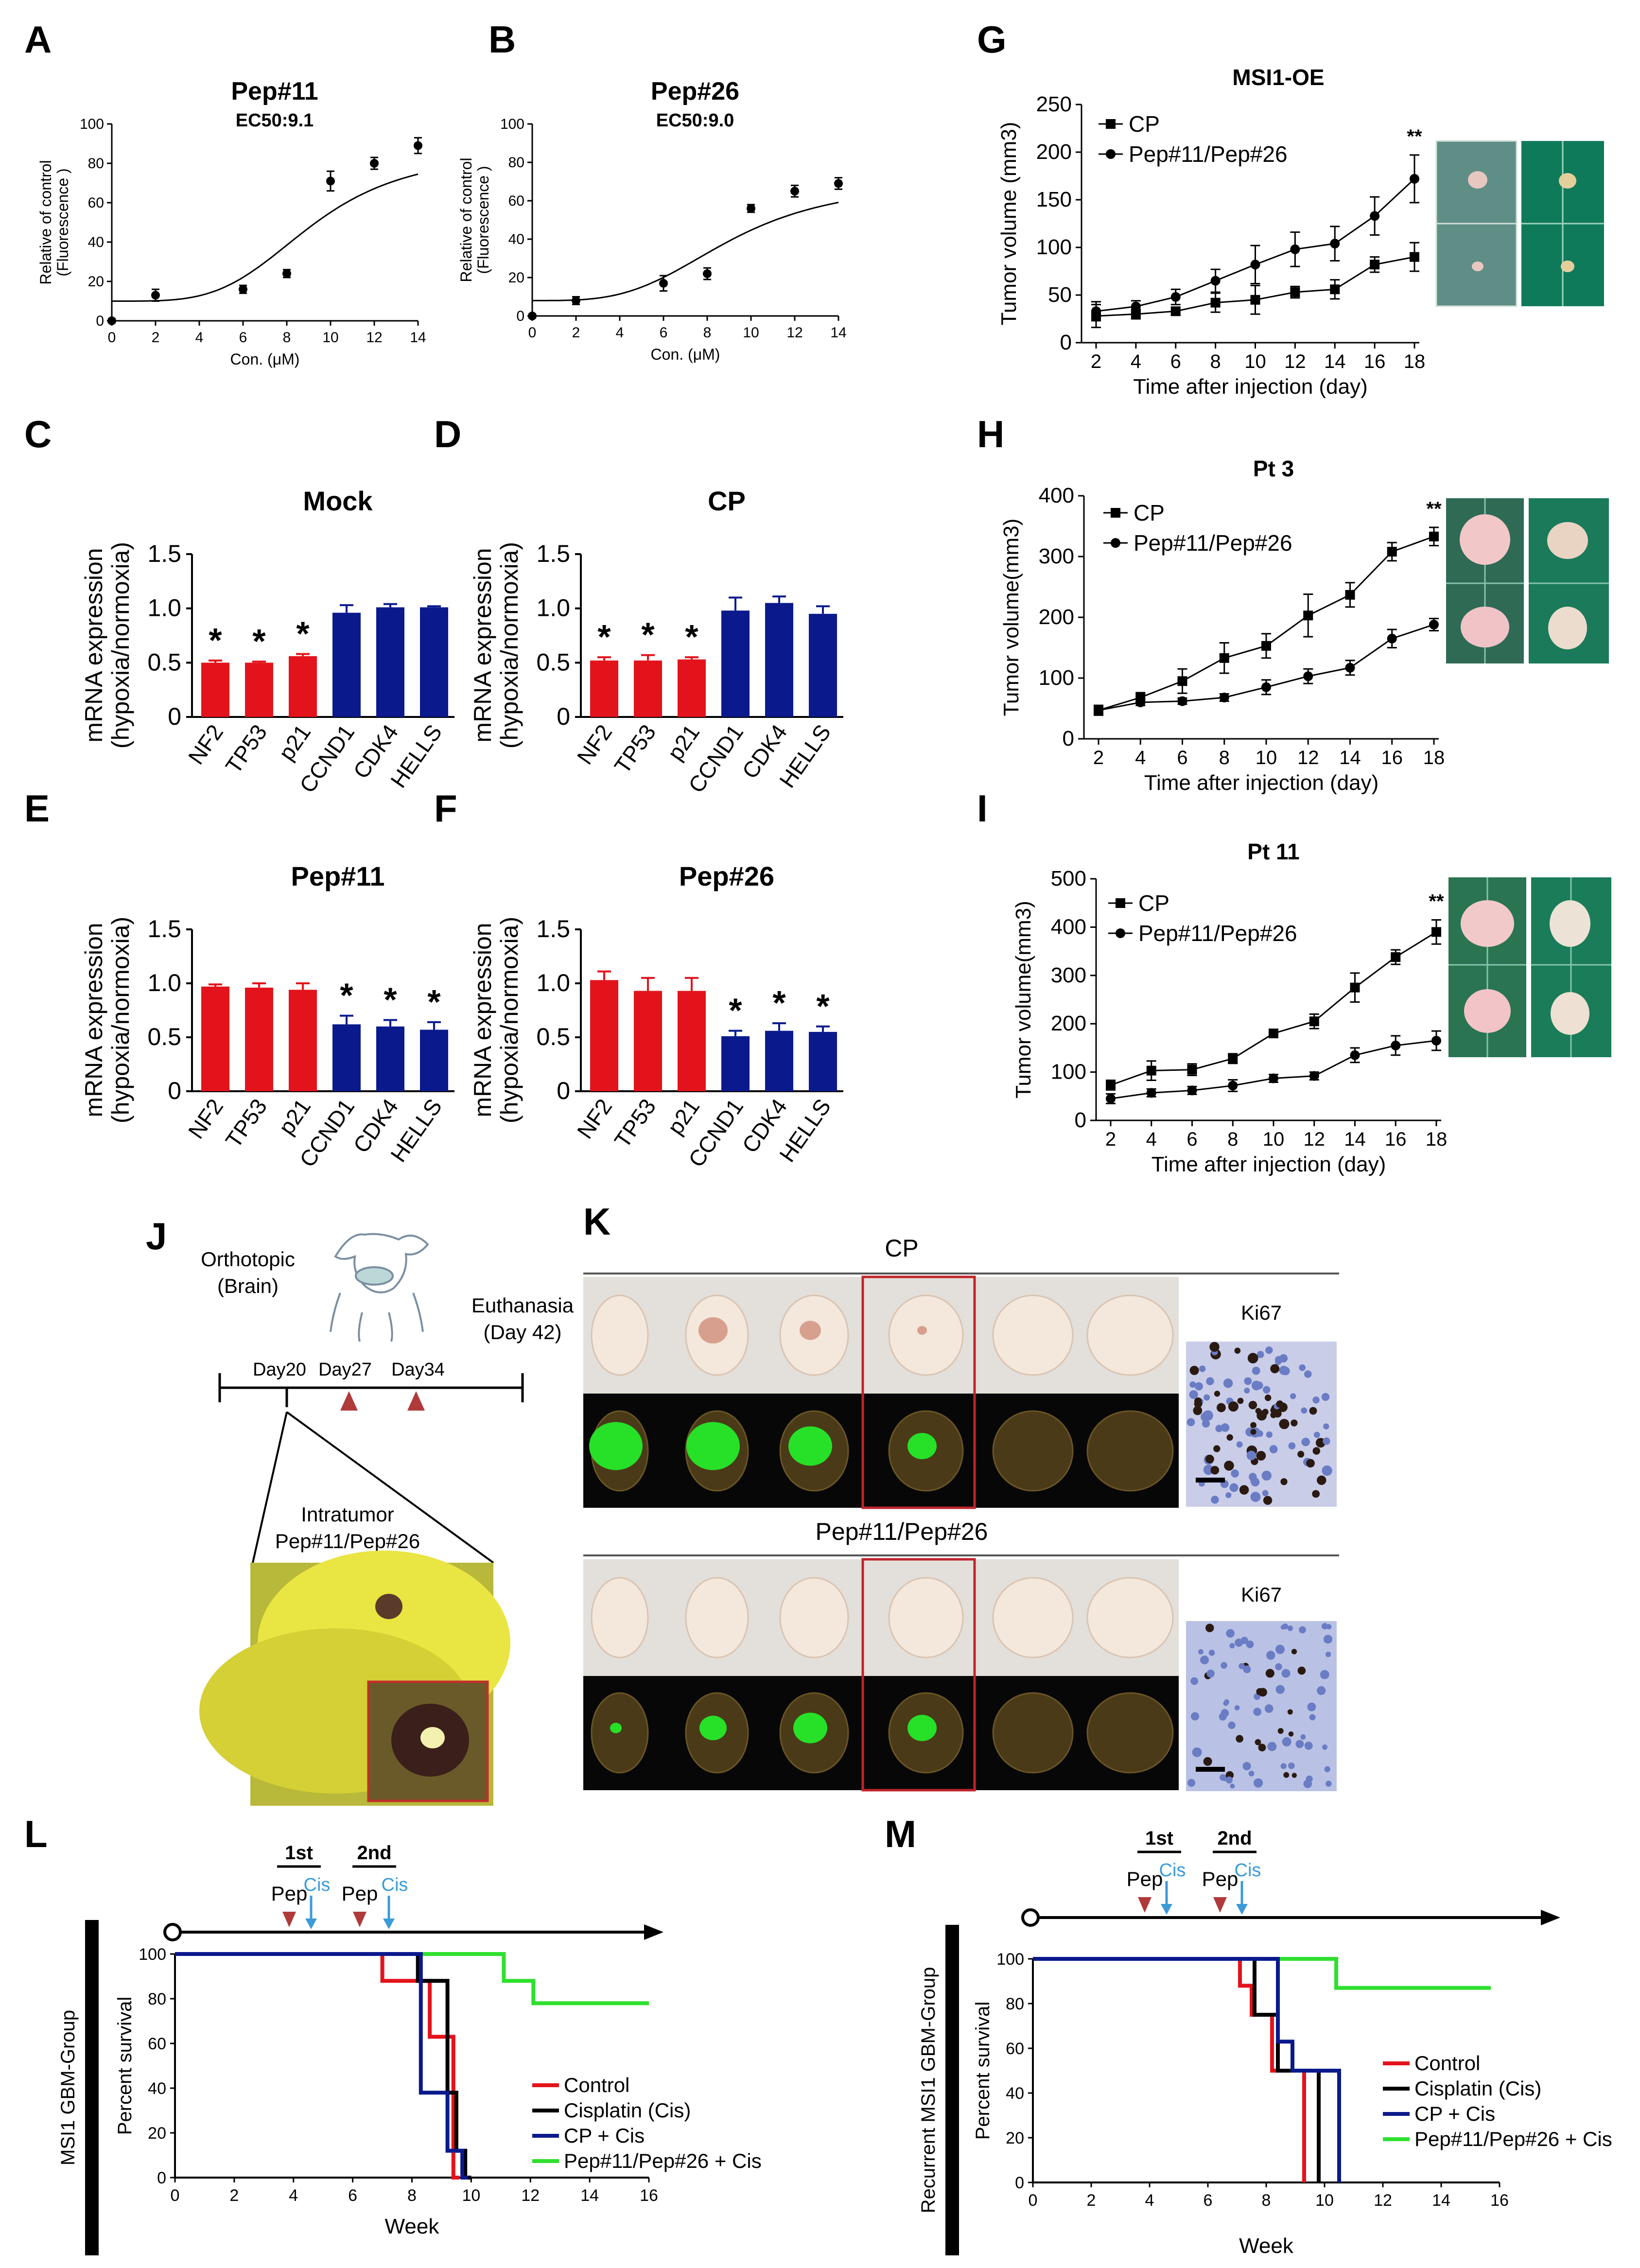 The height and width of the screenshot is (2268, 1640). I want to click on day20-label: Day20, so click(279, 1370).